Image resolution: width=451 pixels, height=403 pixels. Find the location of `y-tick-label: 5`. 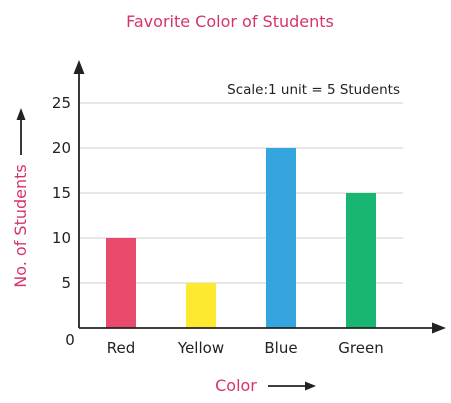

y-tick-label: 5 is located at coordinates (66, 283).